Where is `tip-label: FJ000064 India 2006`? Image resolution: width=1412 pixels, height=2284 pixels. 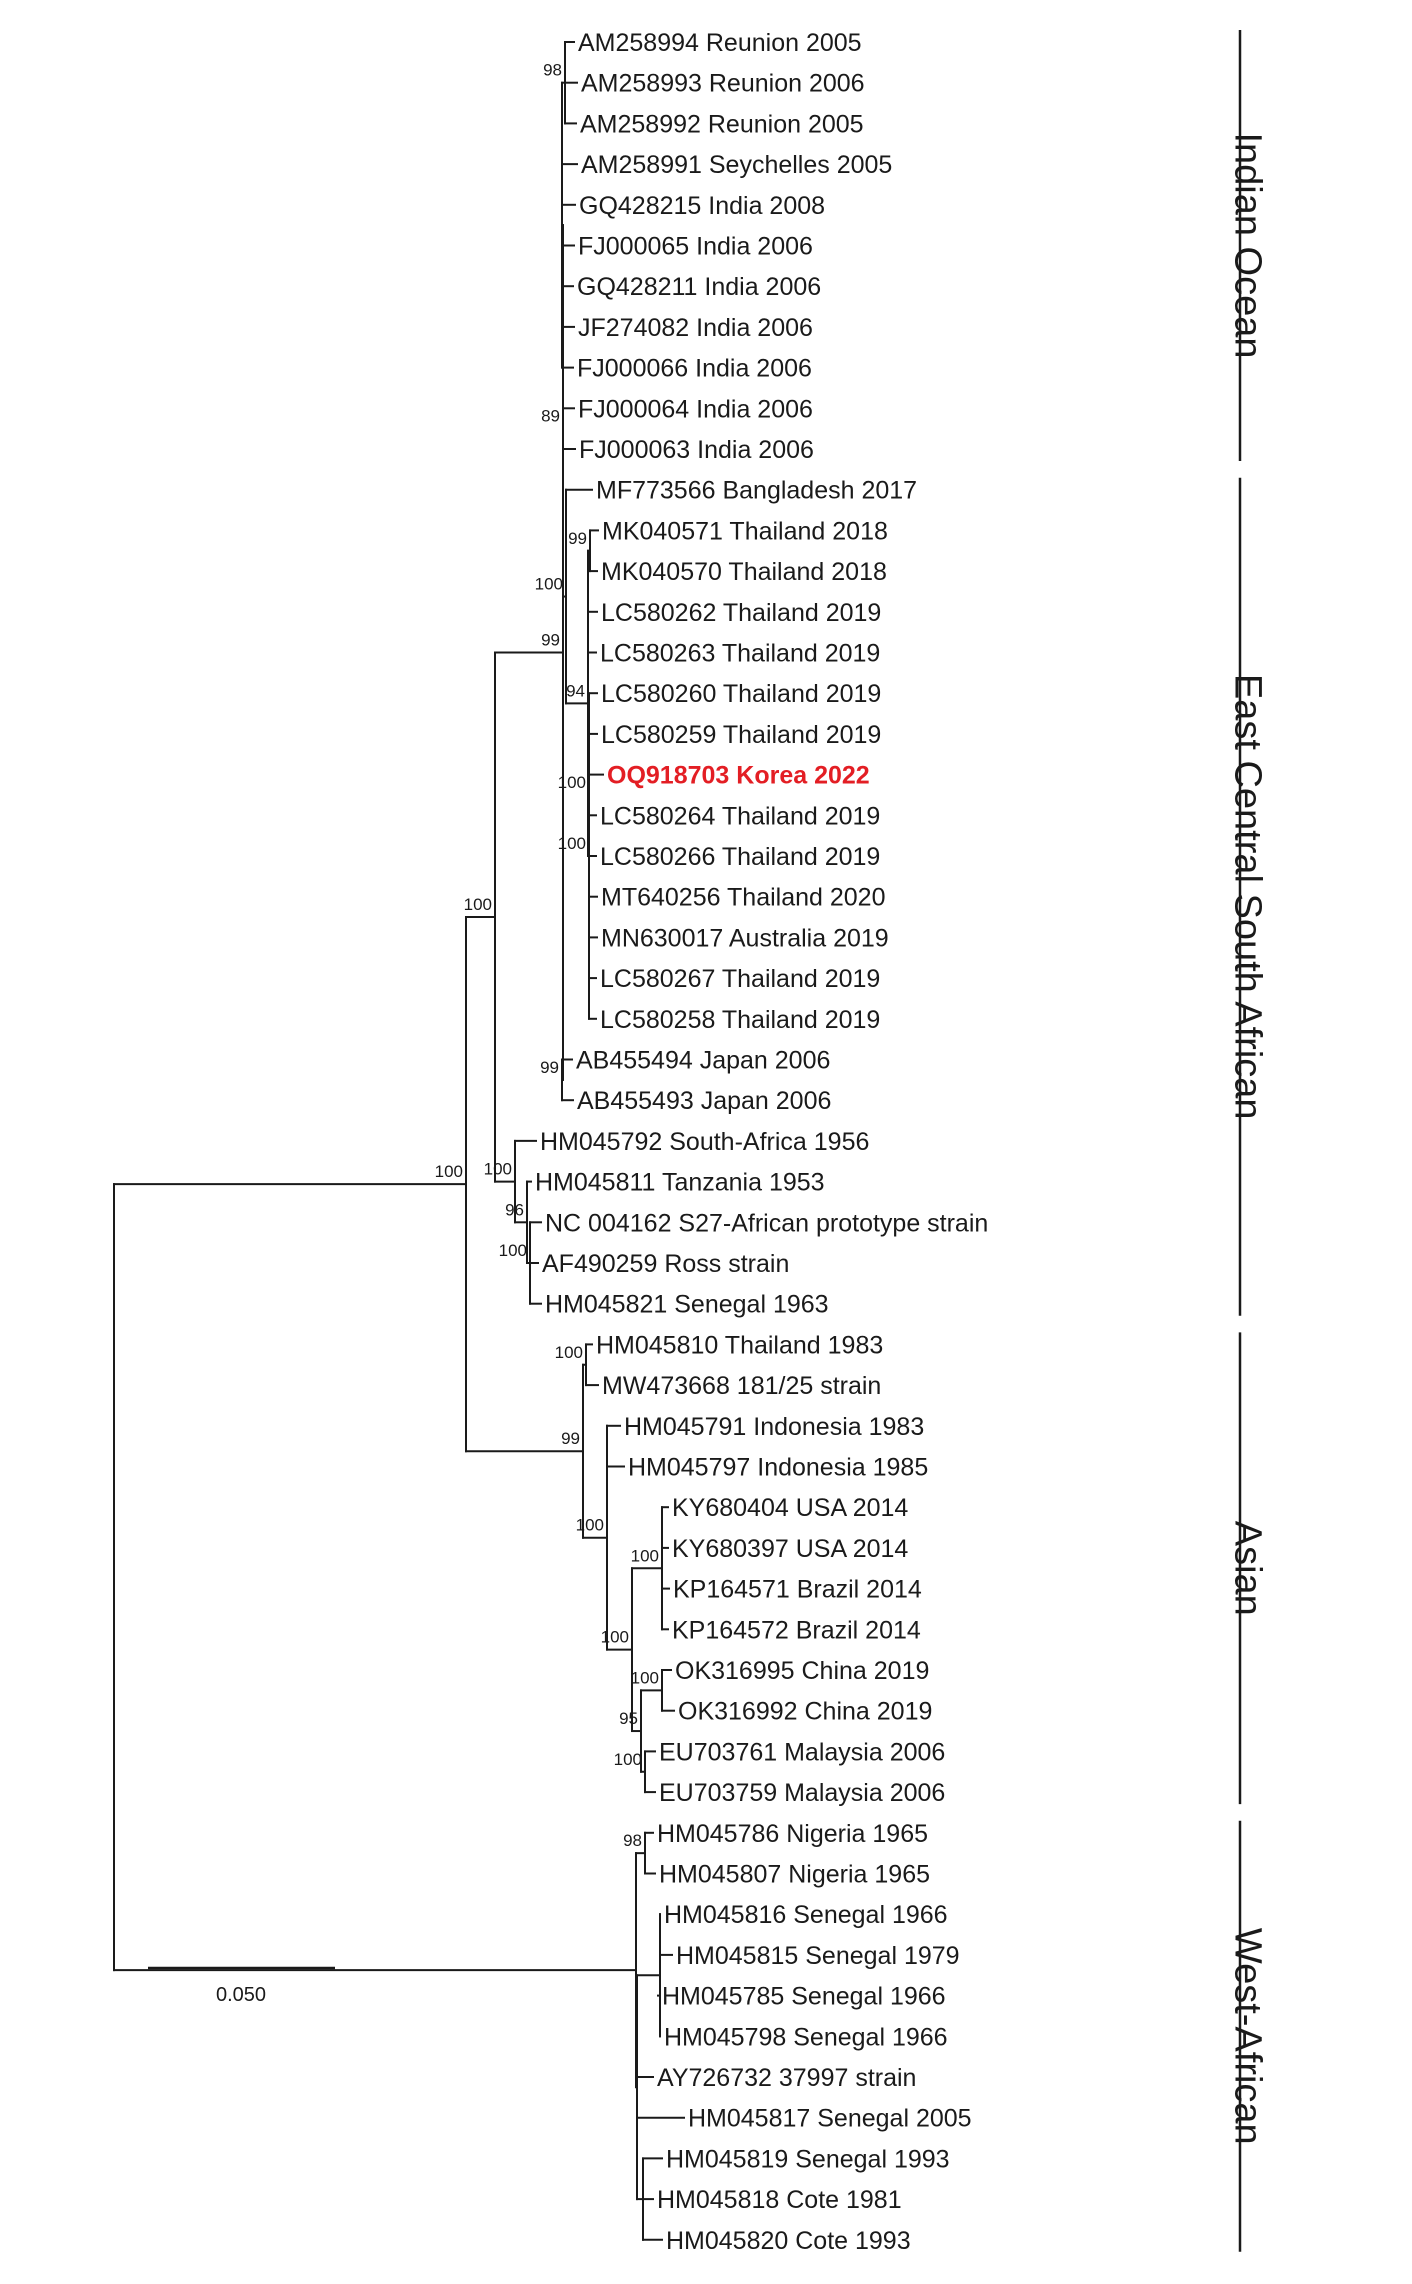
tip-label: FJ000064 India 2006 is located at coordinates (695, 409).